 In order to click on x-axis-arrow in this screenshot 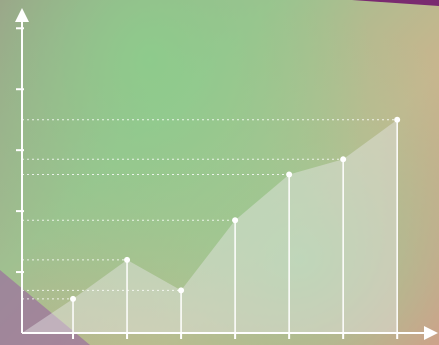, I will do `click(431, 333)`.